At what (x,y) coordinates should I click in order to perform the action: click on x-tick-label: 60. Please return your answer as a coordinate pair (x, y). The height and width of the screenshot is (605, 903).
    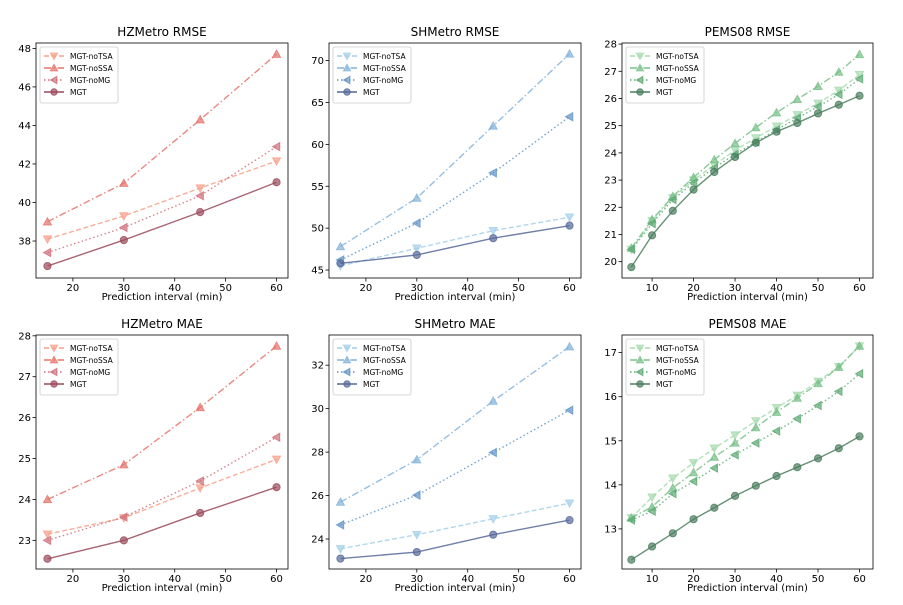
    Looking at the image, I should click on (859, 288).